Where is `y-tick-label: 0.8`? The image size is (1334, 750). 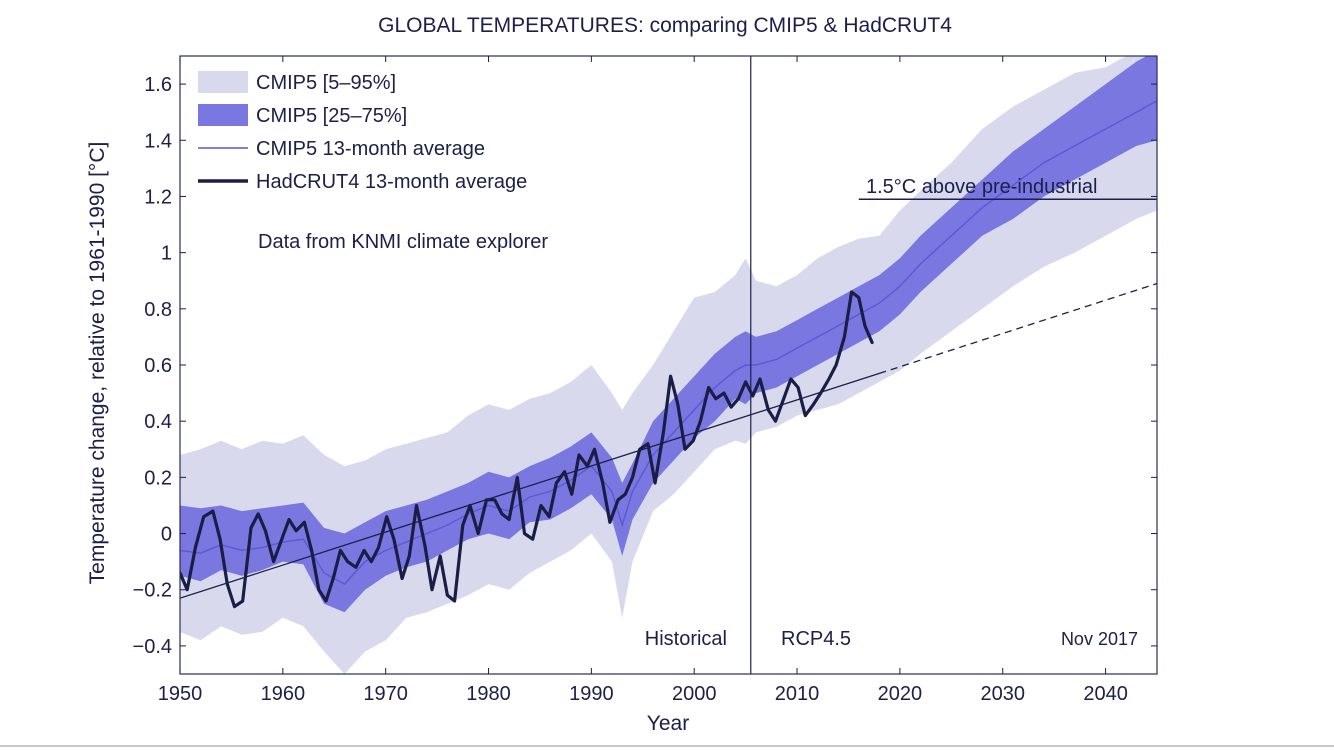 y-tick-label: 0.8 is located at coordinates (158, 310).